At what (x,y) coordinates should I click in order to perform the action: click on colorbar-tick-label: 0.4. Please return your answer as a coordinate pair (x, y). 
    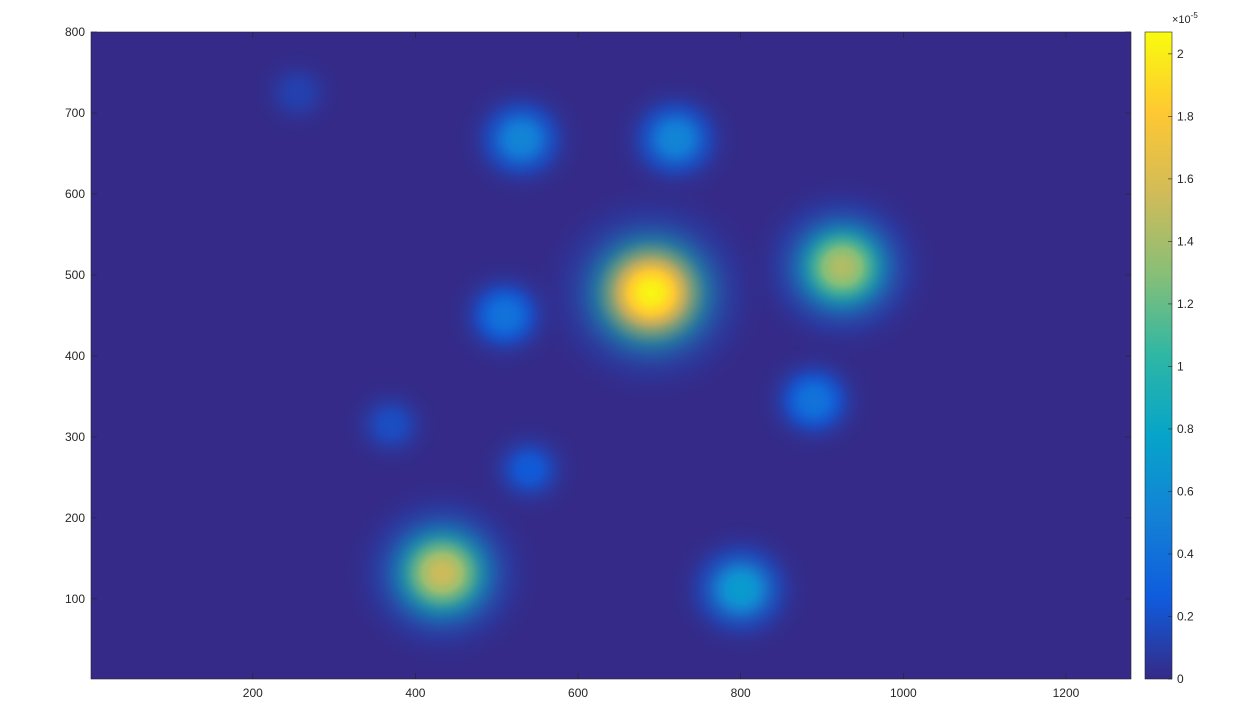
    Looking at the image, I should click on (1185, 554).